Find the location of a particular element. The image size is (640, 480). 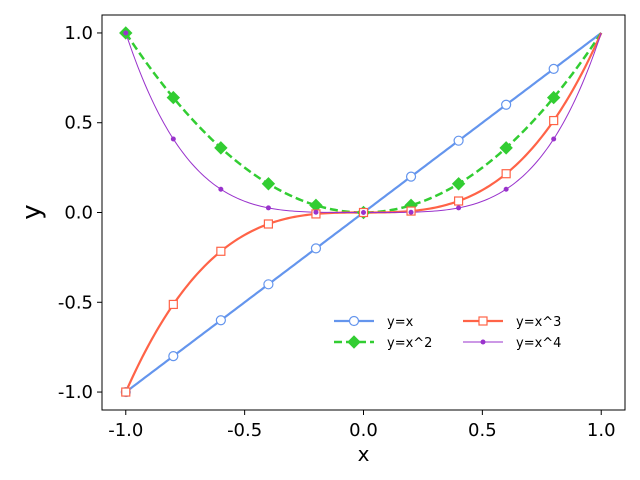

legend-label: y=x is located at coordinates (400, 322).